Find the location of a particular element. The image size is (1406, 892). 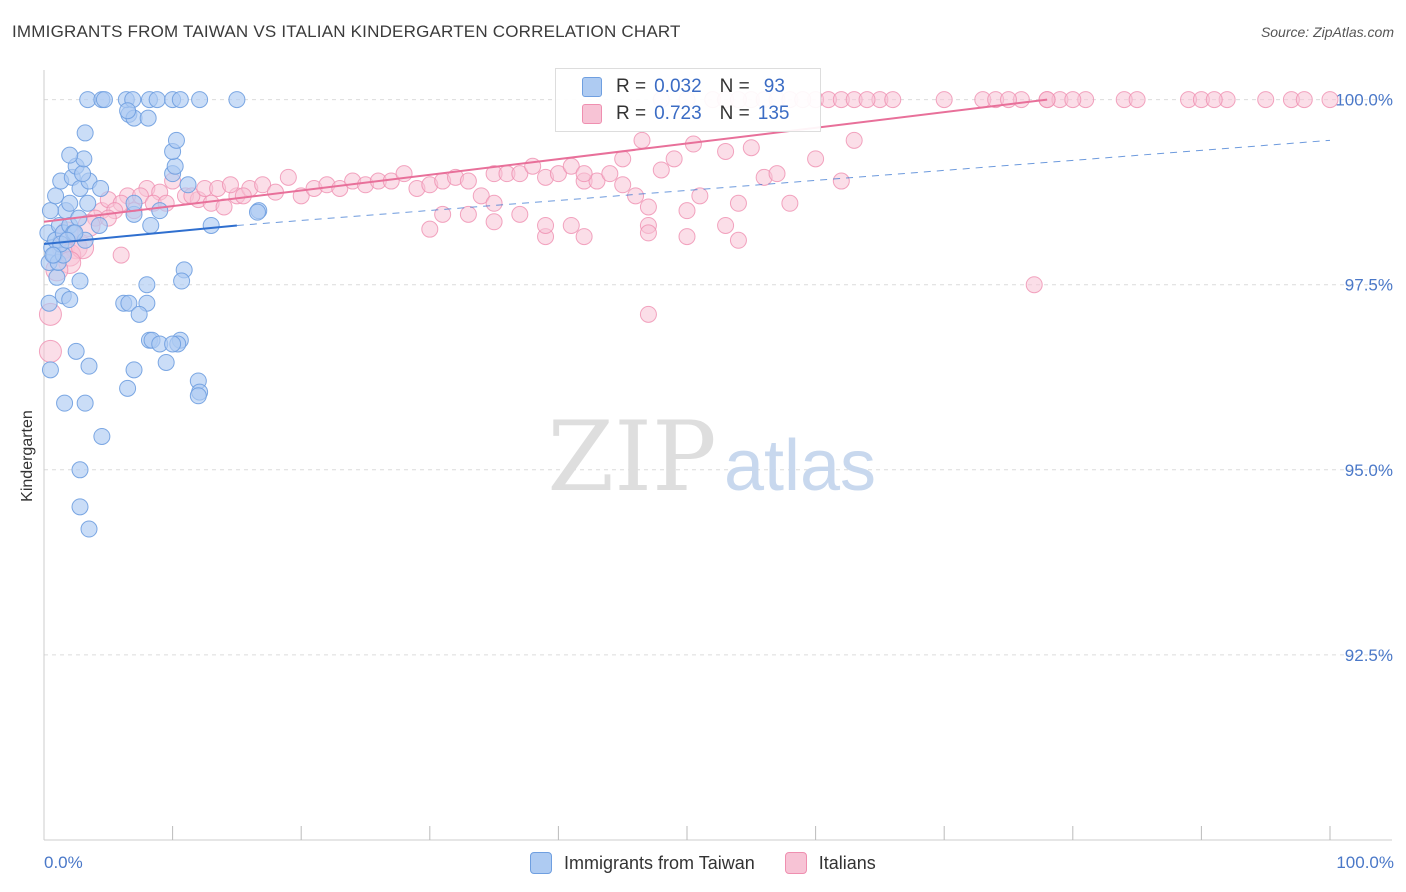

swatch-taiwan is located at coordinates (592, 87).